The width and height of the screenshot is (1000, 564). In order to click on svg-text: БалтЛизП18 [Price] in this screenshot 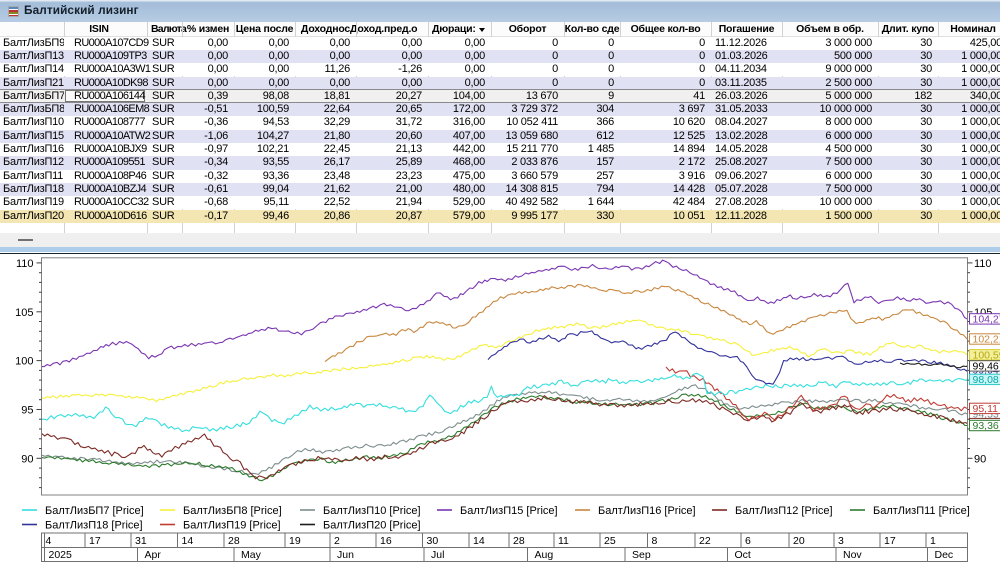, I will do `click(94, 526)`.